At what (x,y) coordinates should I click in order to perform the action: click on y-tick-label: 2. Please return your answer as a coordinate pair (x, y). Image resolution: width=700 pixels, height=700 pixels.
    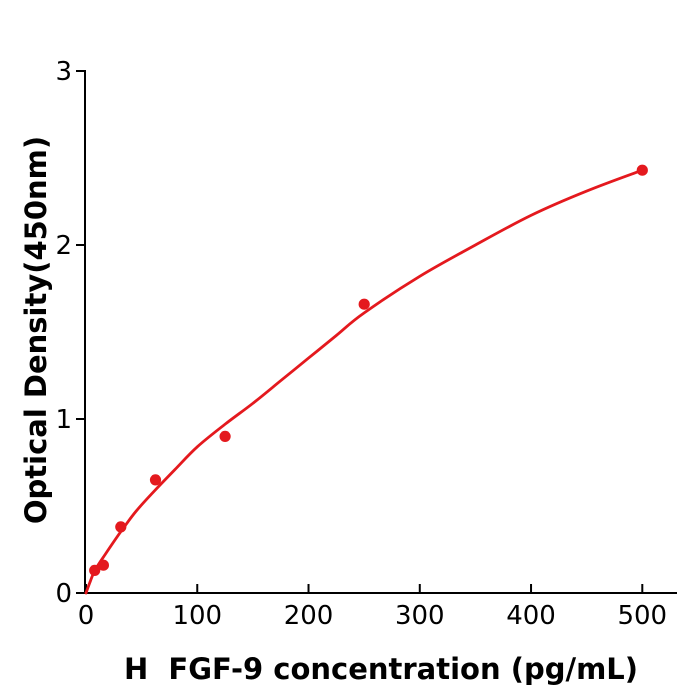
    Looking at the image, I should click on (63, 246).